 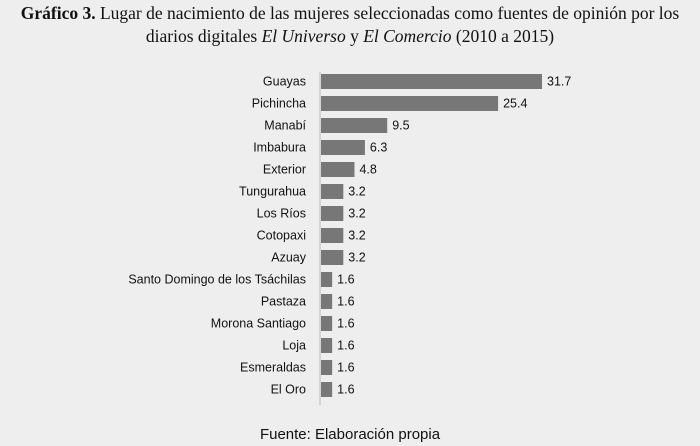 What do you see at coordinates (284, 170) in the screenshot?
I see `category-label: Exterior` at bounding box center [284, 170].